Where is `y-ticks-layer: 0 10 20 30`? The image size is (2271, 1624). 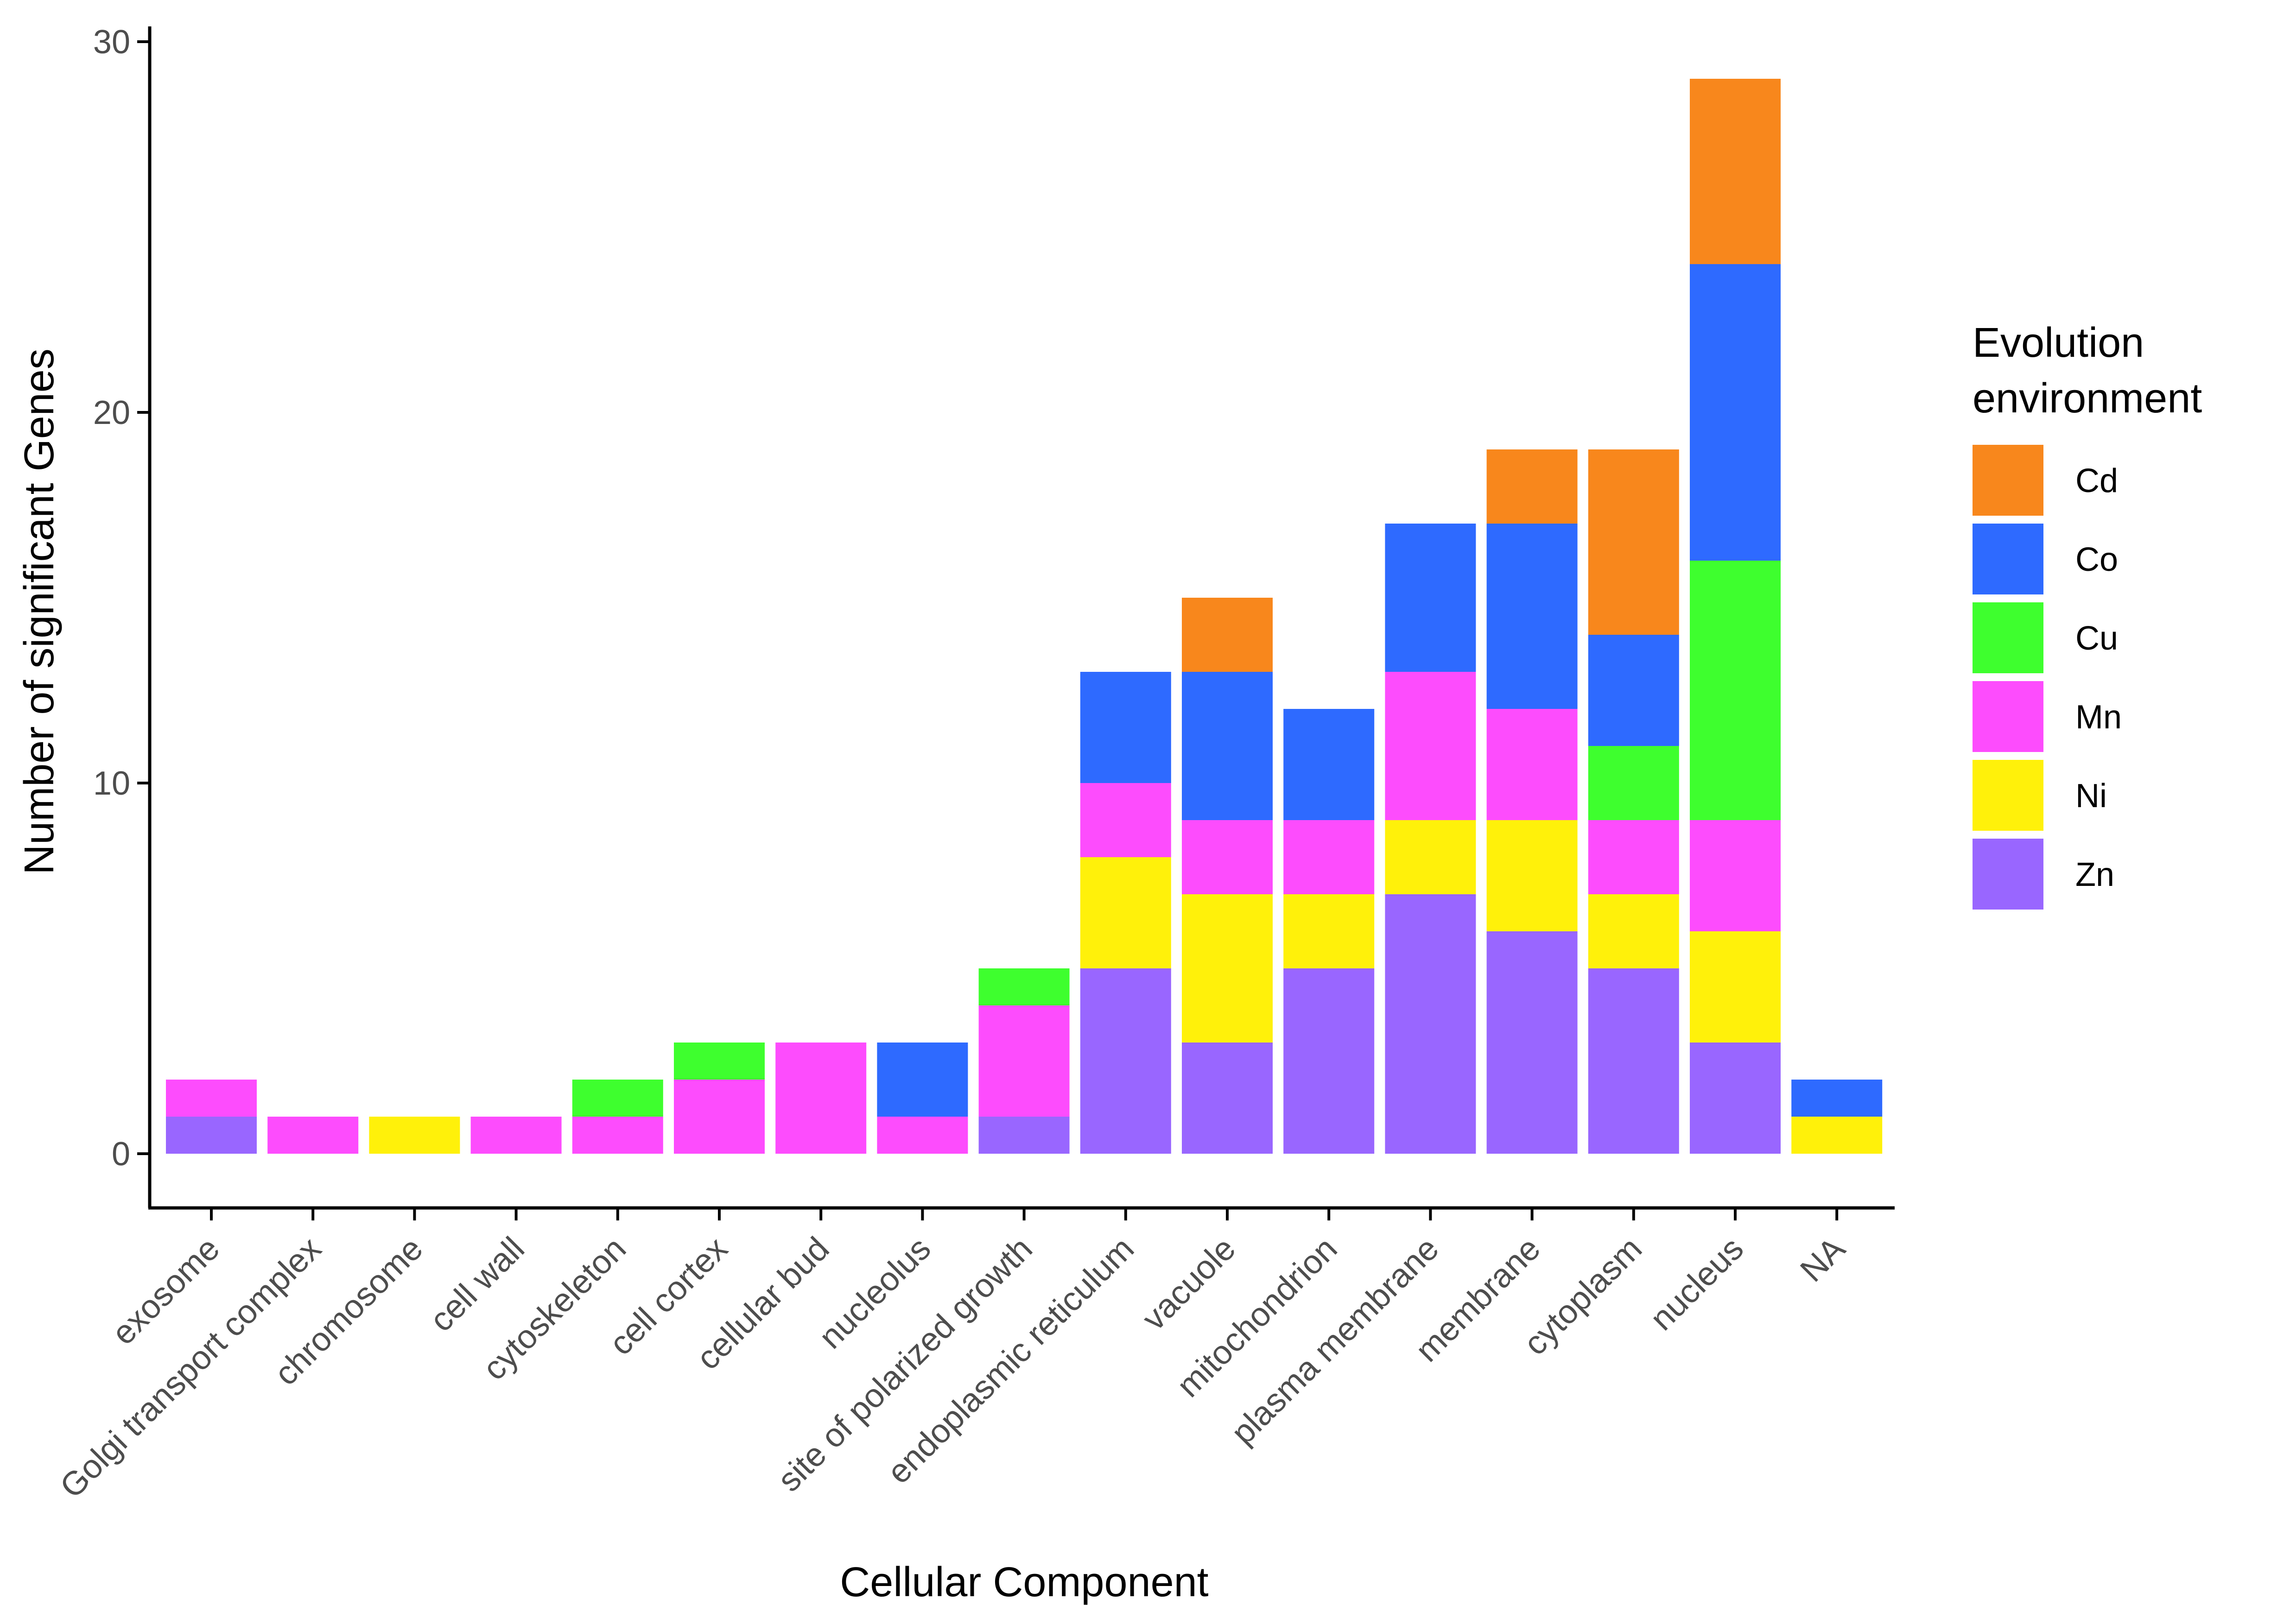
y-ticks-layer: 0 10 20 30 is located at coordinates (121, 598).